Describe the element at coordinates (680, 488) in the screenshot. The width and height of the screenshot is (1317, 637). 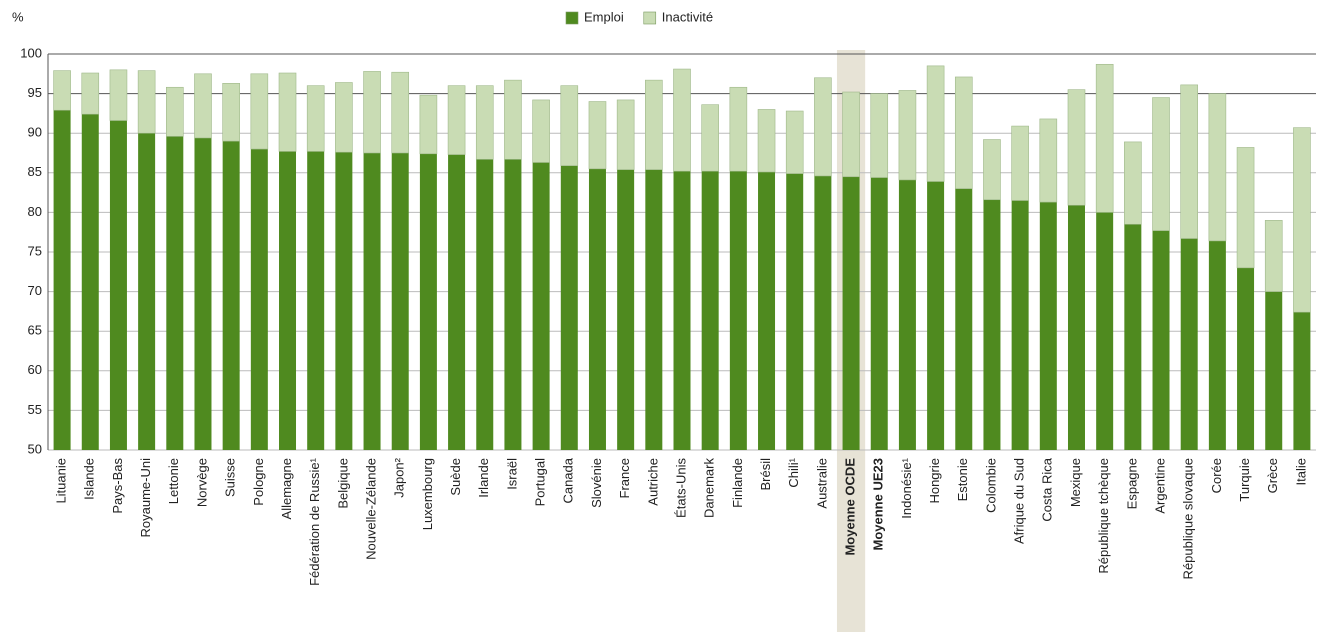
I see `x-tick-label: États-Unis` at that location.